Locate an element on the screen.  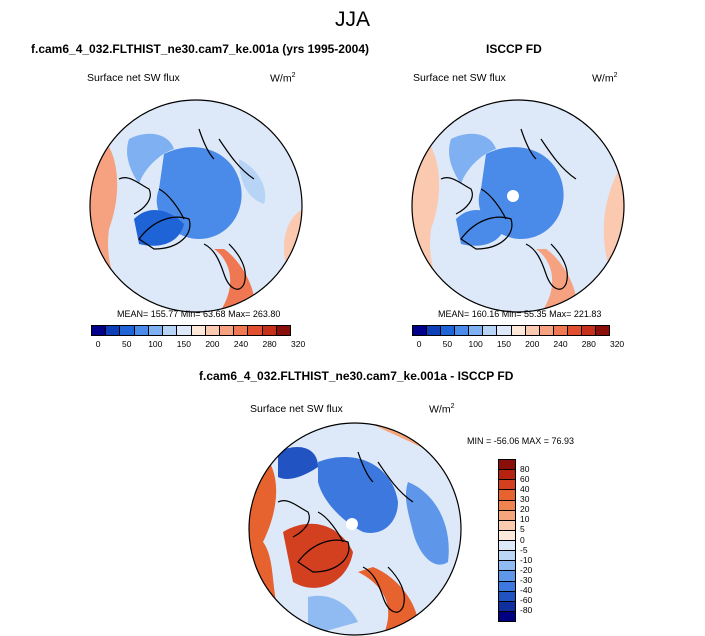
panel3-colorbar-tick-label: -10 is located at coordinates (526, 559).